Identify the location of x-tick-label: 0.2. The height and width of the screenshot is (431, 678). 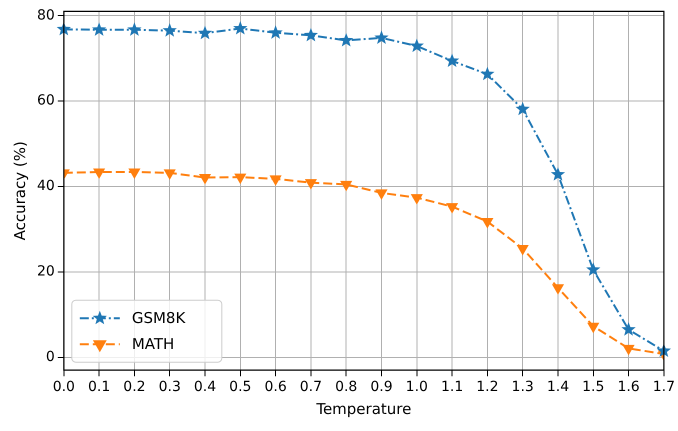
(134, 387).